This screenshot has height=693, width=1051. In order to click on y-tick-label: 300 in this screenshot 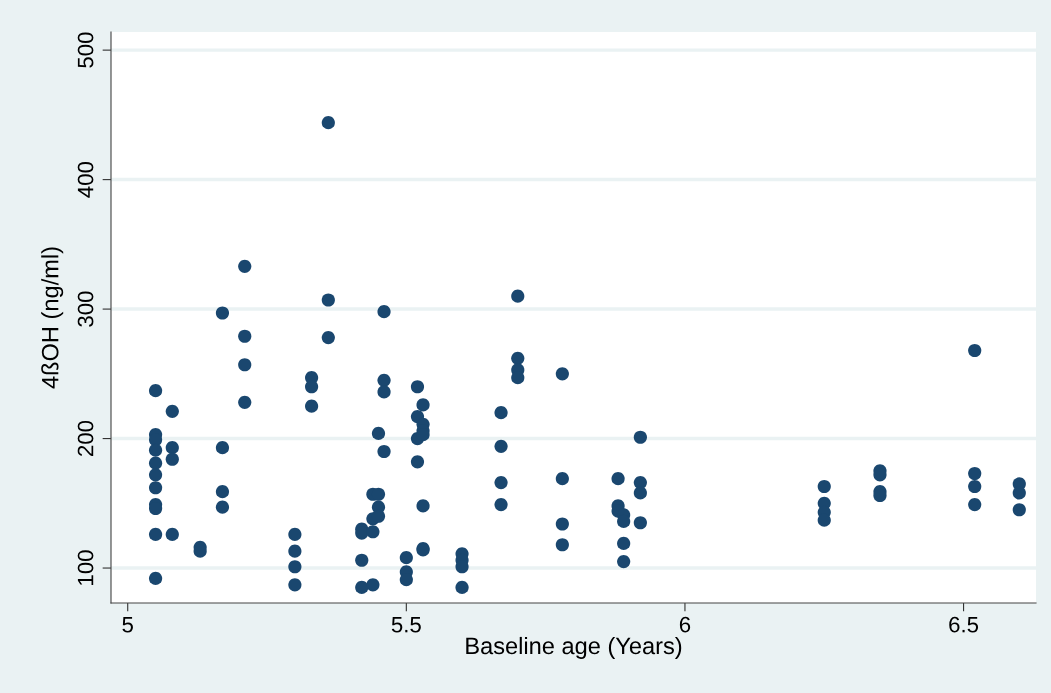, I will do `click(85, 309)`.